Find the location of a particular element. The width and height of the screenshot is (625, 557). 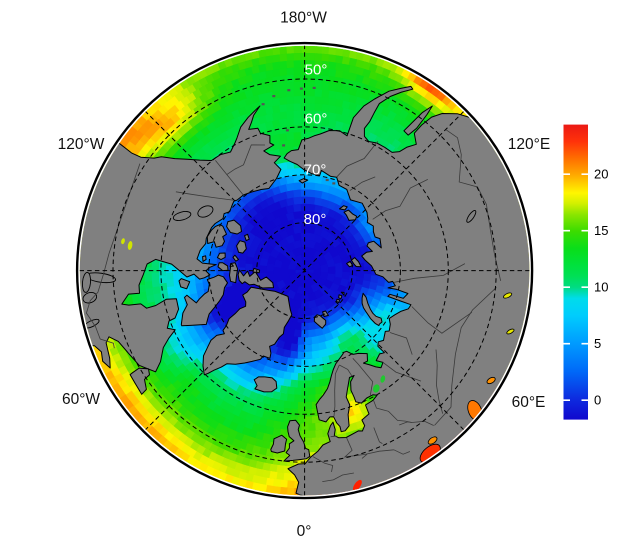

svg-text: 180°W is located at coordinates (303, 18).